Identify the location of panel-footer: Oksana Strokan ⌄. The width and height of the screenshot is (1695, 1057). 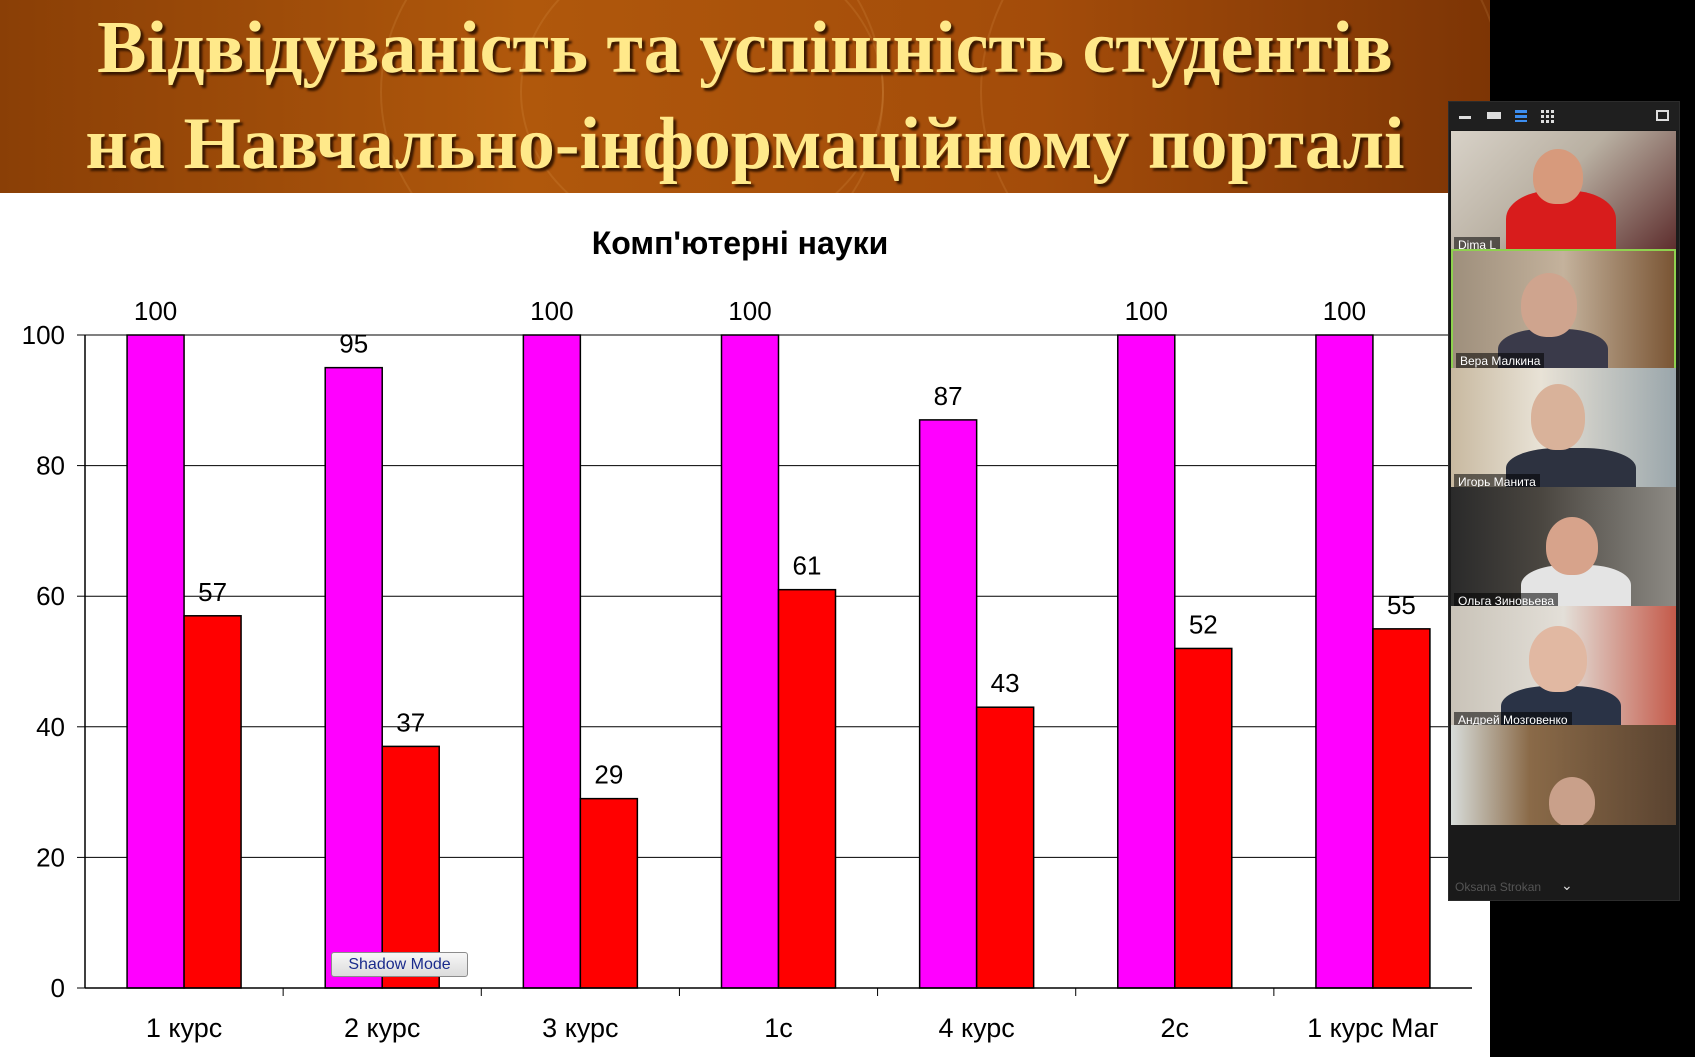
(1564, 887).